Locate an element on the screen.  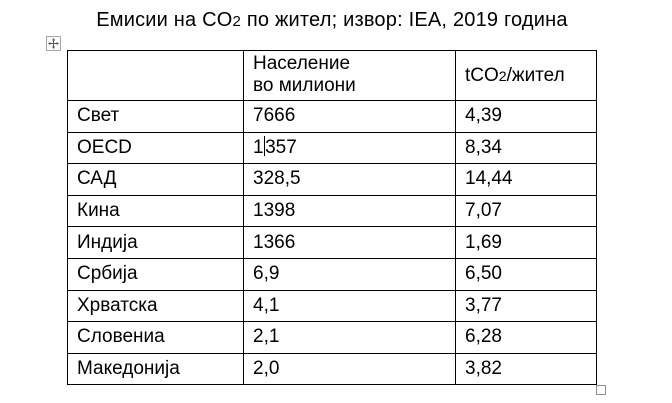
header-tco2-subscript: 2 is located at coordinates (502, 75).